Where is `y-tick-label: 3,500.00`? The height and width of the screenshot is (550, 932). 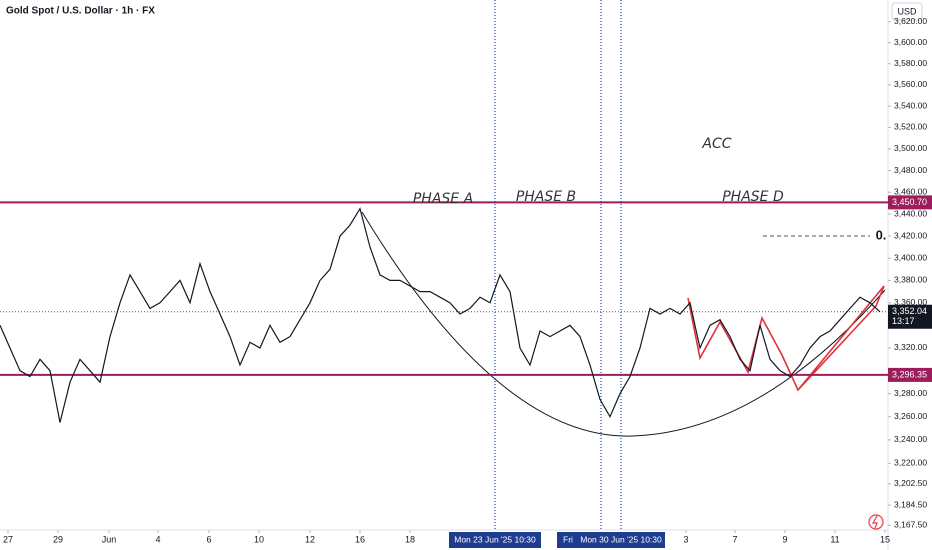 y-tick-label: 3,500.00 is located at coordinates (910, 148).